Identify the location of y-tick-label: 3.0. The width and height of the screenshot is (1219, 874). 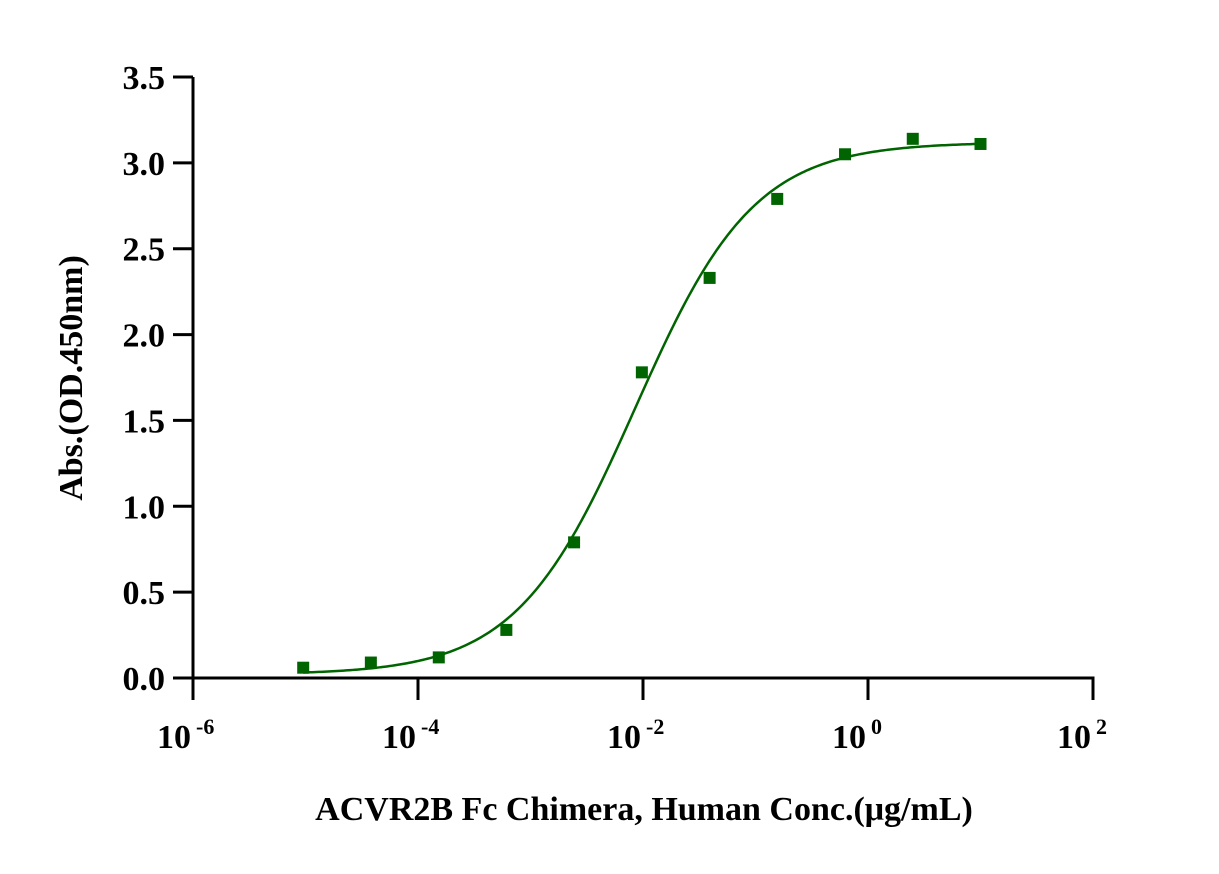
(144, 164).